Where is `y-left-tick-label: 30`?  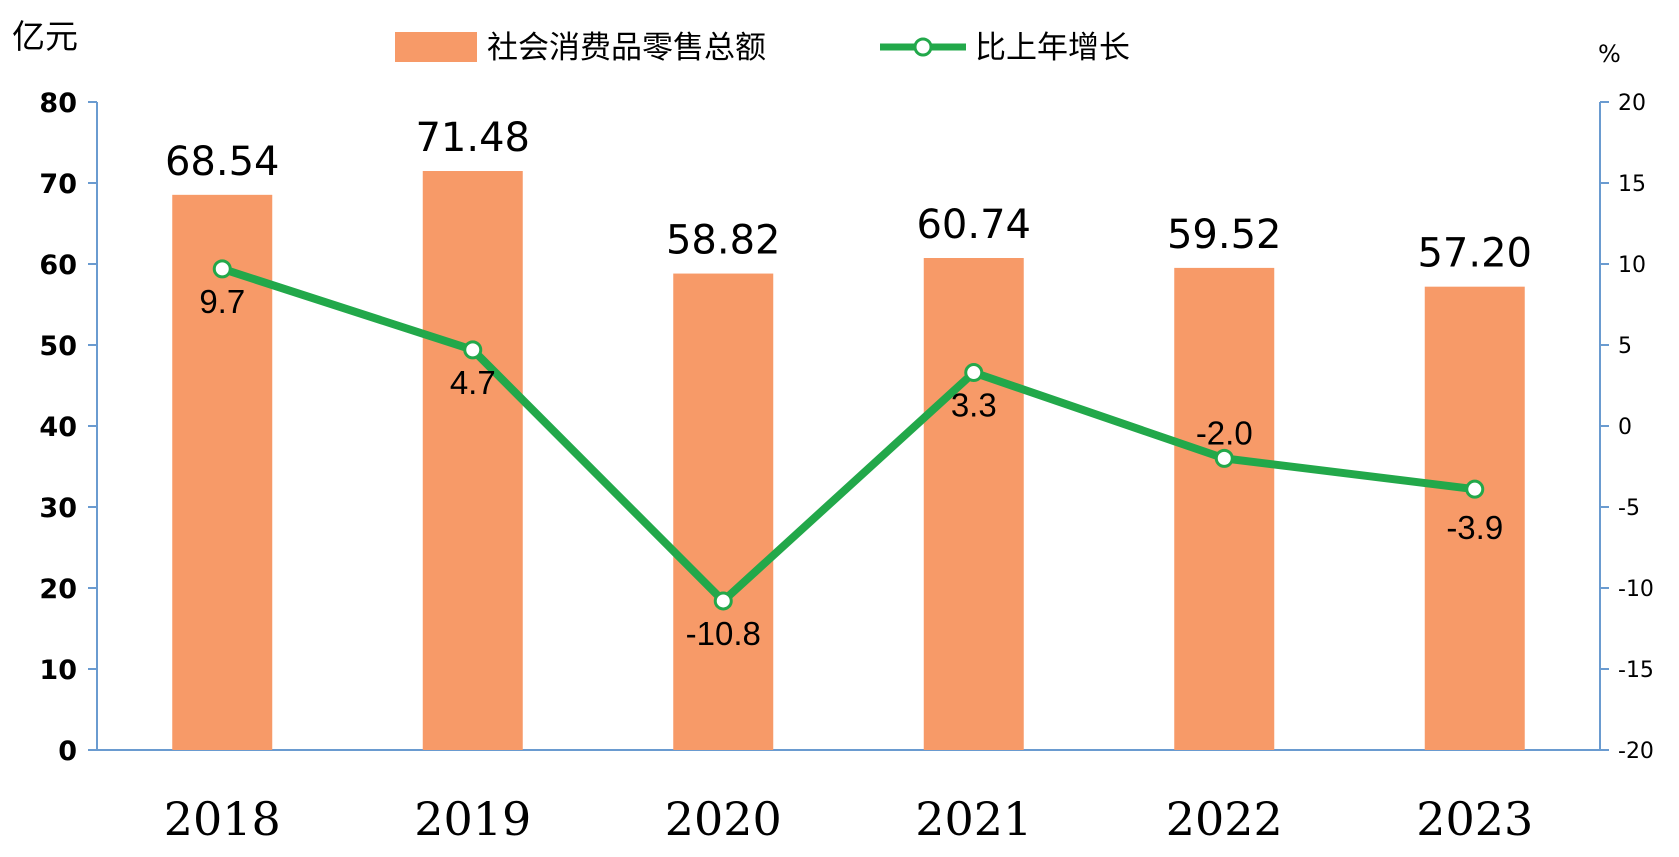 y-left-tick-label: 30 is located at coordinates (58, 508).